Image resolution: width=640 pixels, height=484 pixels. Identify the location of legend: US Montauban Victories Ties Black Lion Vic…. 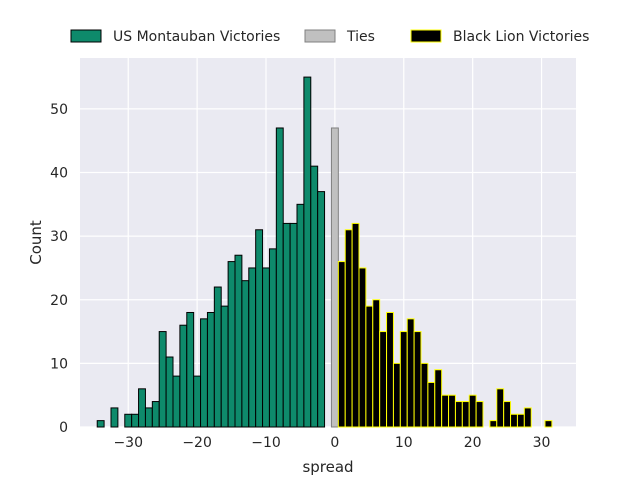
(329, 37).